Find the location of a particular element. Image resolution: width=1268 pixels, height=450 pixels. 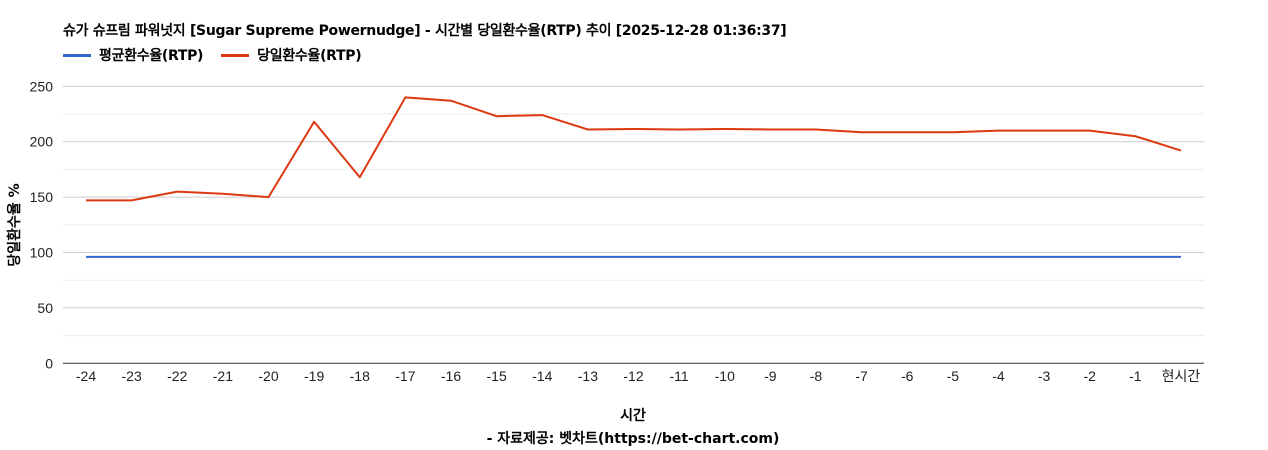

y-tick-label: 150 is located at coordinates (42, 197).